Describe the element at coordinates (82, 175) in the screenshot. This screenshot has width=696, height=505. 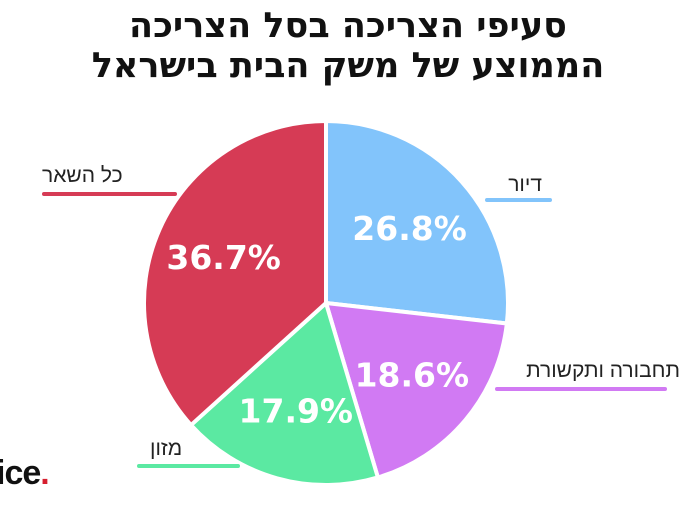
I see `legend-label-other-text: כל השאר` at that location.